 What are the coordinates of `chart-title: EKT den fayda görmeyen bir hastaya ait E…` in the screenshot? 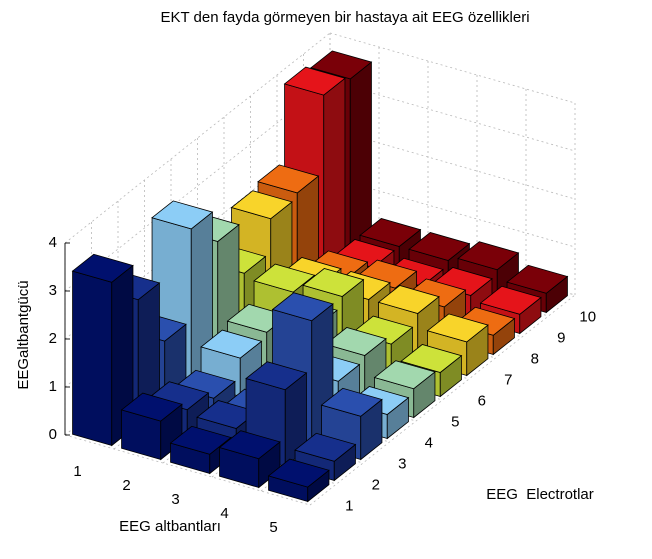 It's located at (344, 17).